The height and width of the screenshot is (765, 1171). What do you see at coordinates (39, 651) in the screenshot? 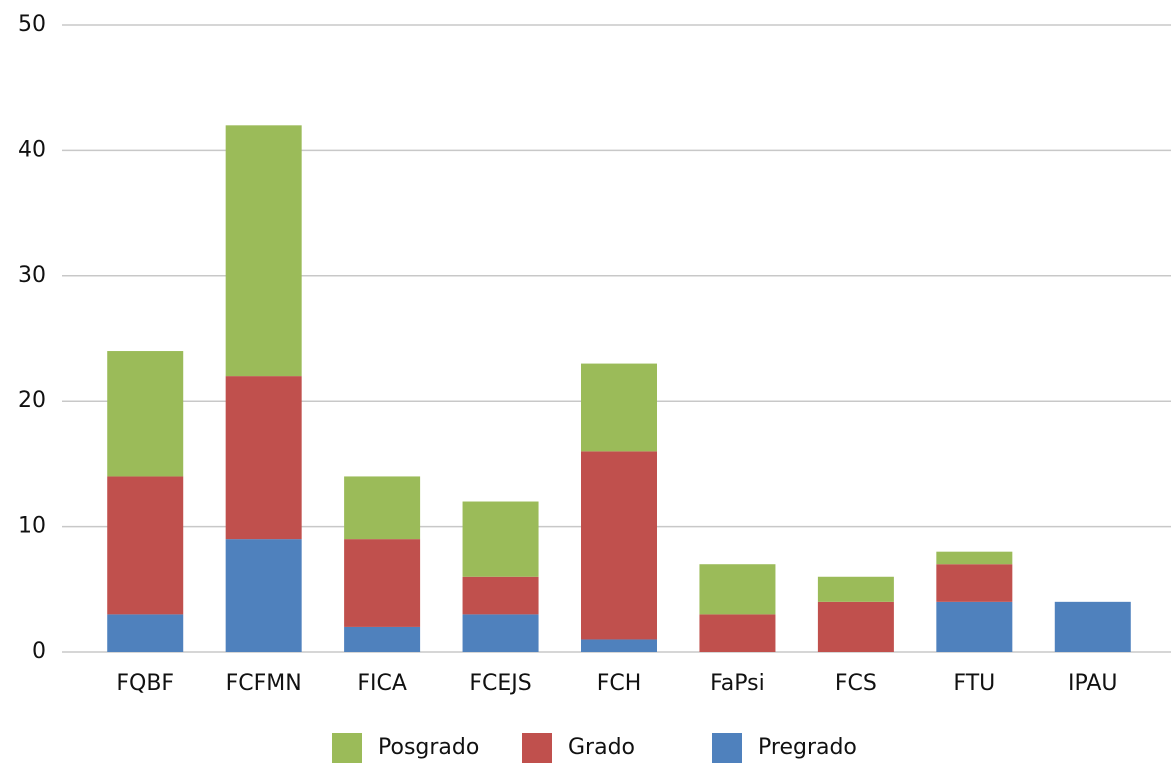
I see `y-tick-label: 0` at bounding box center [39, 651].